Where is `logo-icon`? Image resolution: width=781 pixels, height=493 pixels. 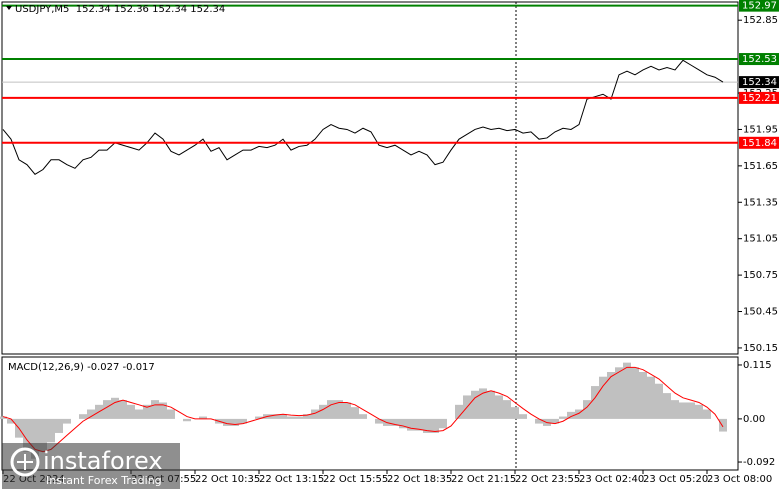
logo-icon is located at coordinates (25, 462).